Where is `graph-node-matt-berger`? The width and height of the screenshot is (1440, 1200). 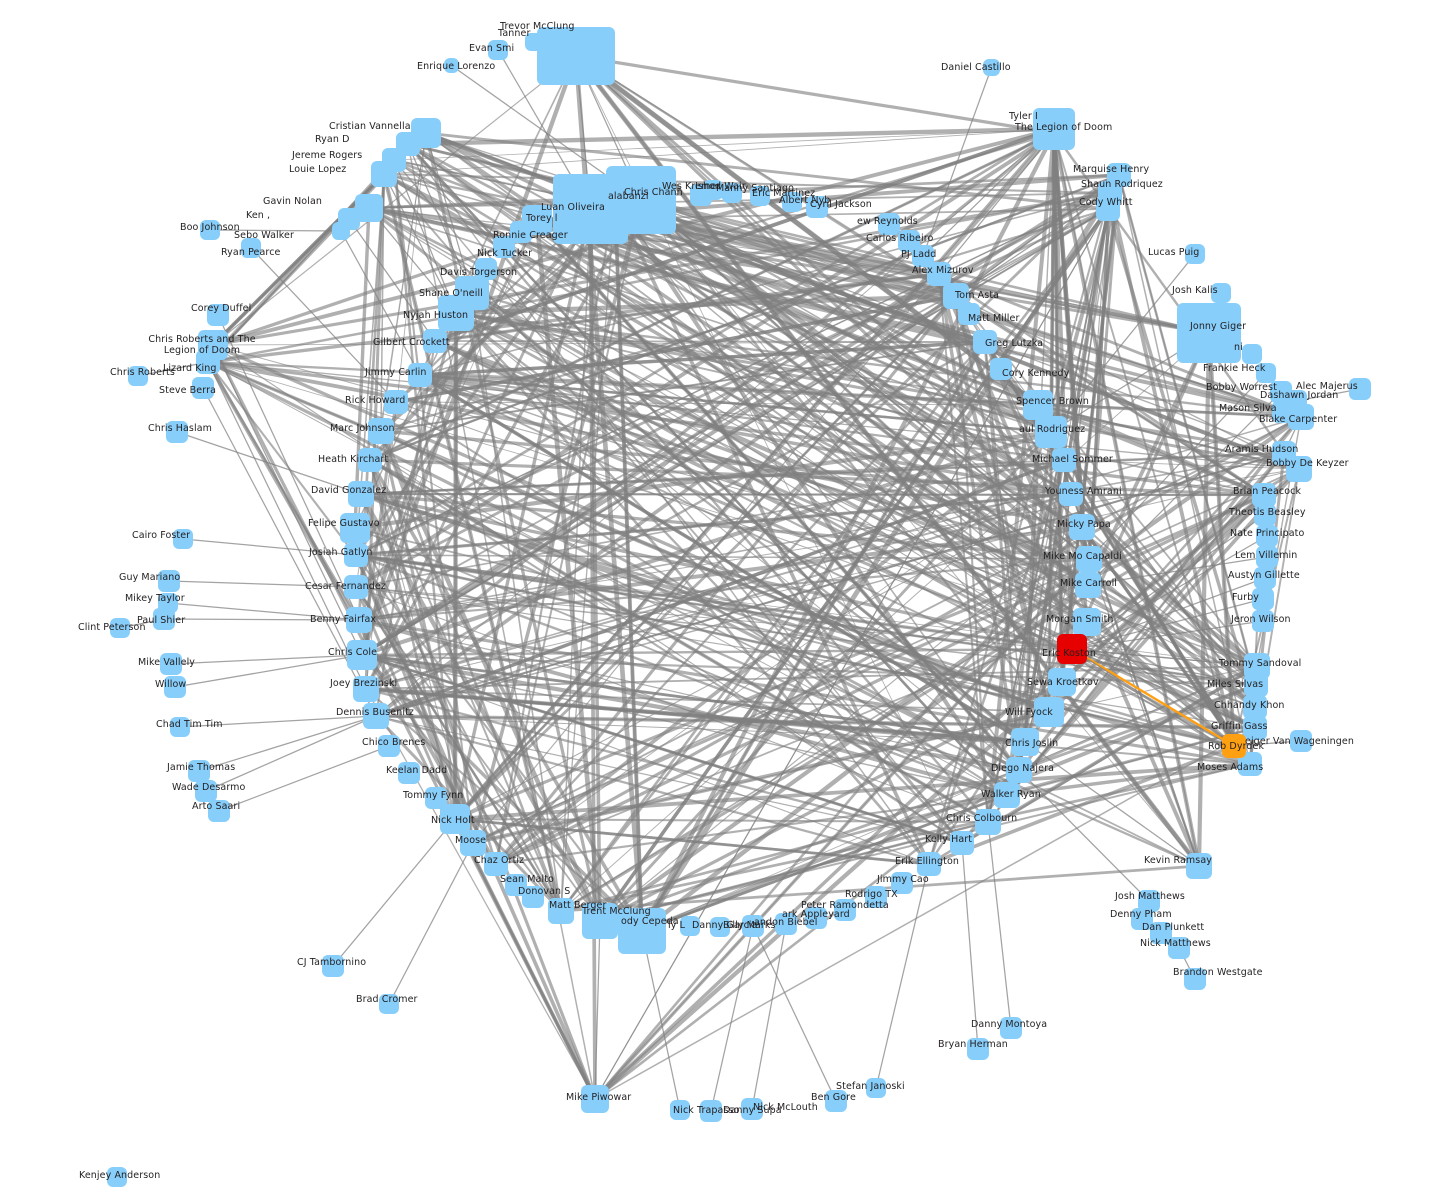
graph-node-matt-berger is located at coordinates (561, 911).